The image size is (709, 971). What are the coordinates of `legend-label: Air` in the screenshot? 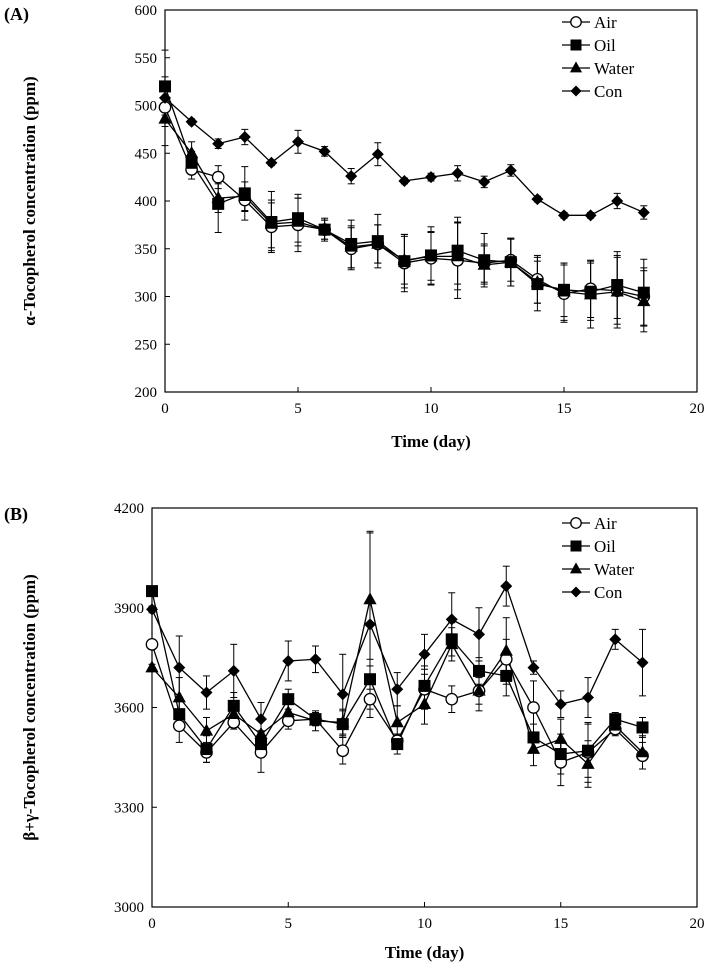 It's located at (605, 523).